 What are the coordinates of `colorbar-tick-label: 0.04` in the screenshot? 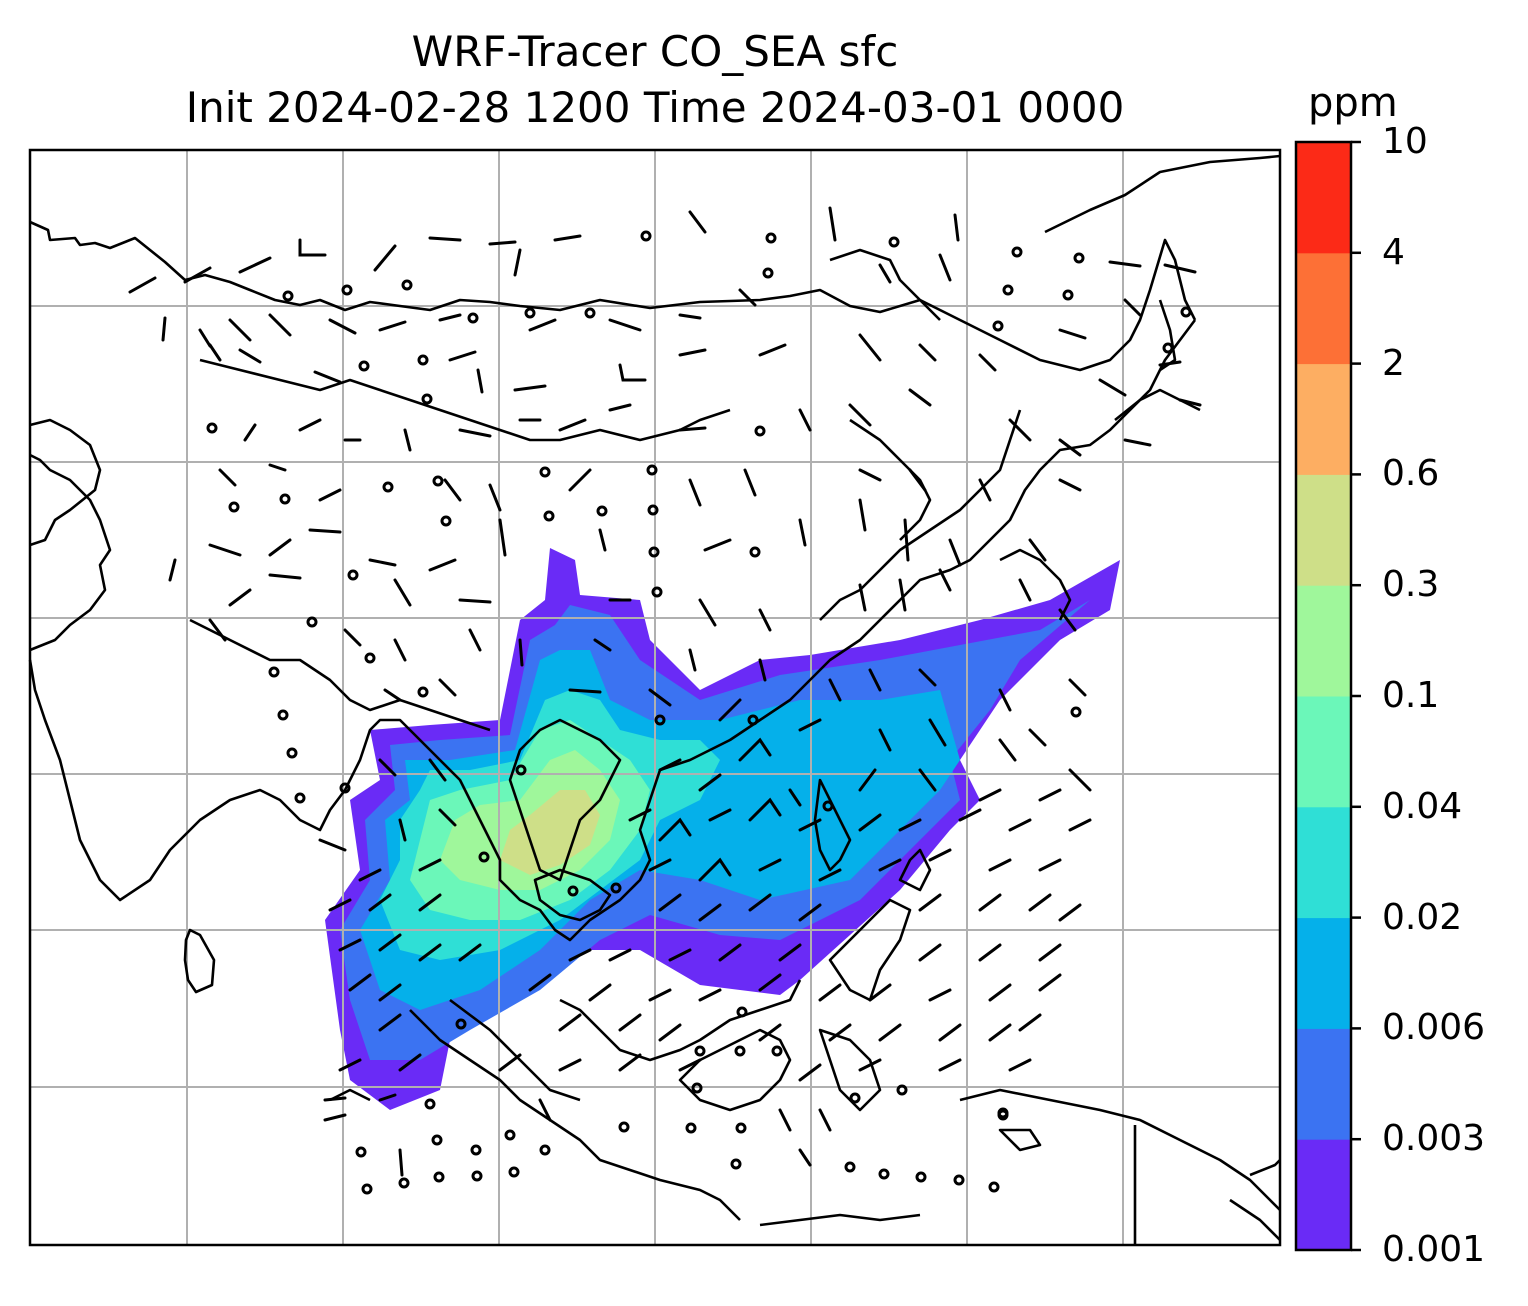 It's located at (1422, 806).